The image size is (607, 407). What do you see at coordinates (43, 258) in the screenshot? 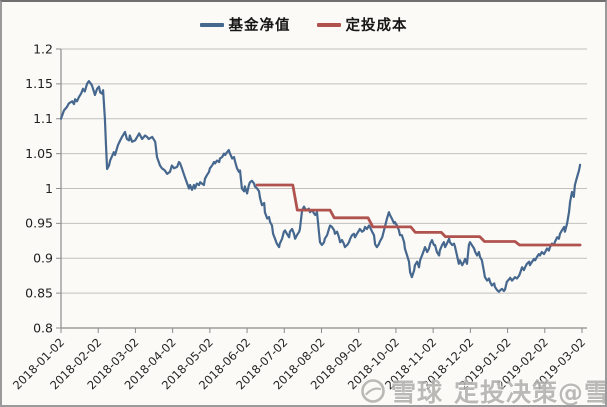
I see `y-tick-label: 0.9` at bounding box center [43, 258].